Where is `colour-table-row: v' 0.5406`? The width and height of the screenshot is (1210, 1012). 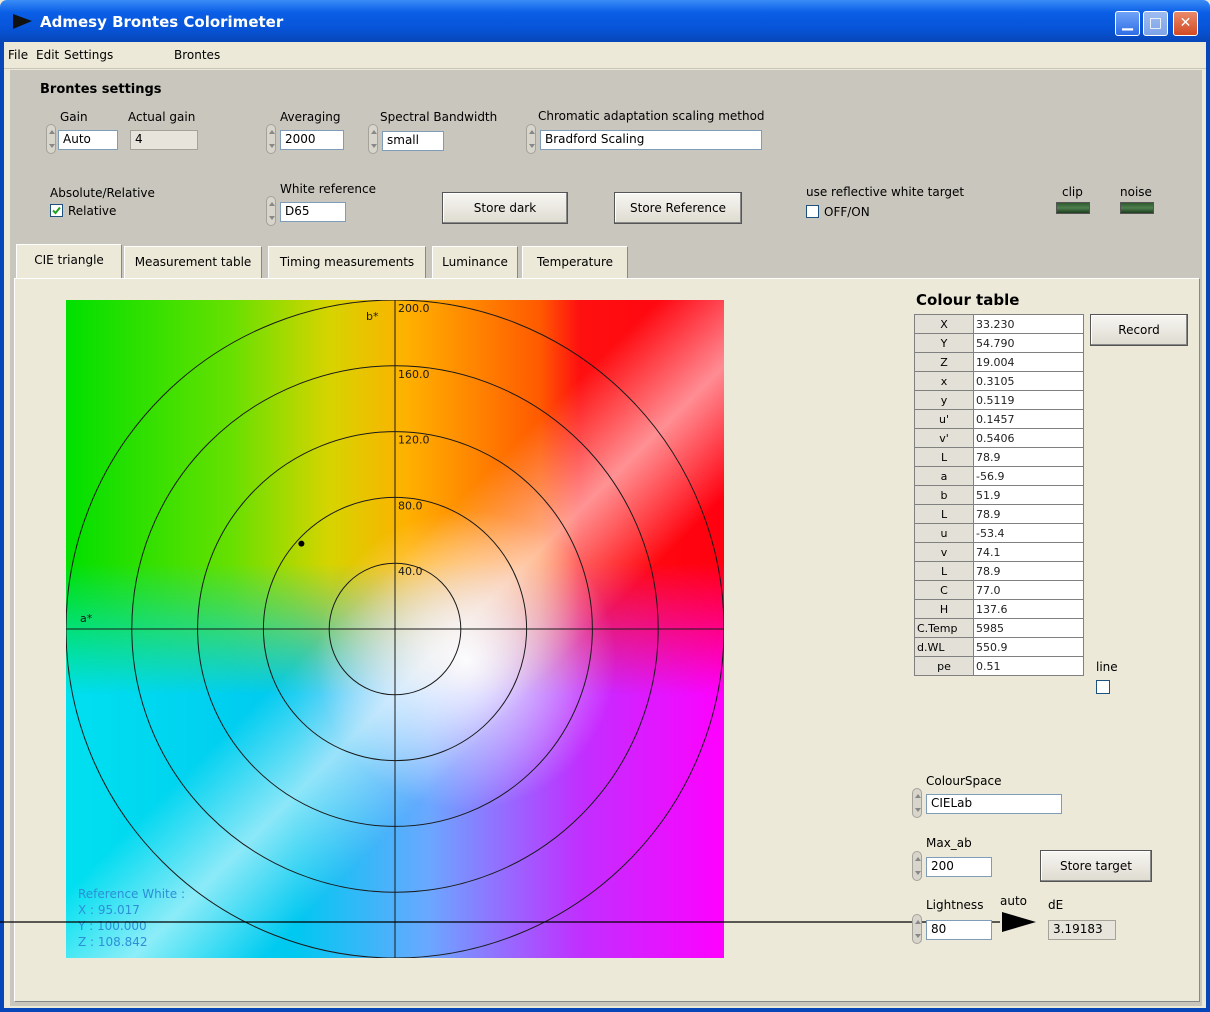
colour-table-row: v' 0.5406 is located at coordinates (998, 438).